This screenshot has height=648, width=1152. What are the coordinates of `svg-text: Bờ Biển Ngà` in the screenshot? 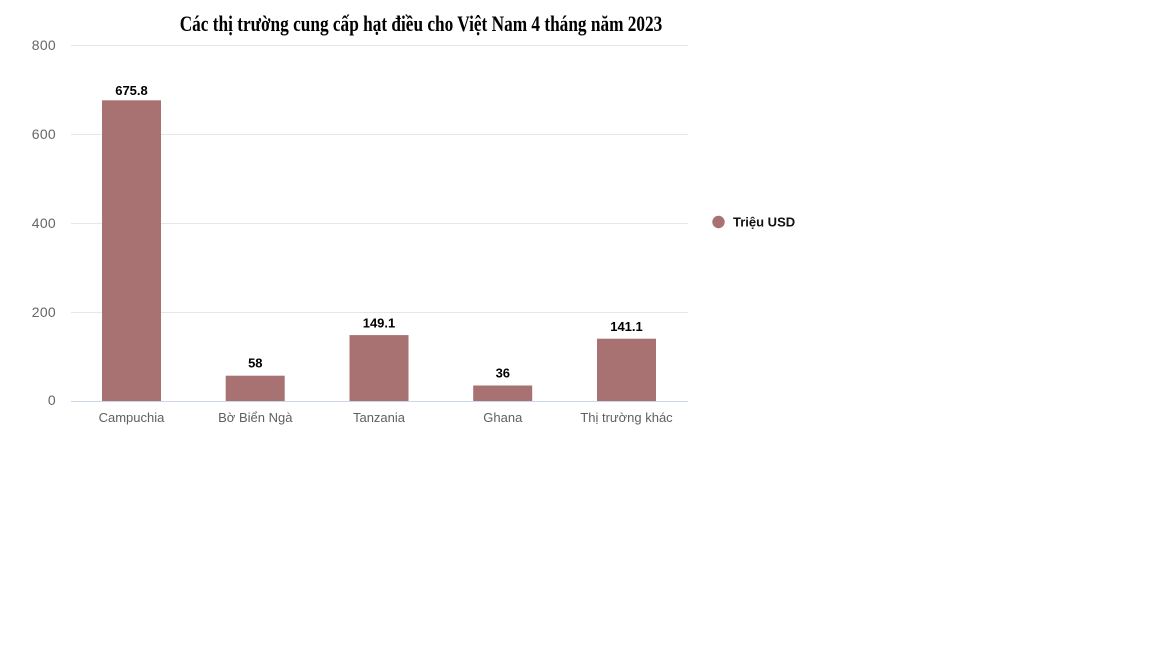 It's located at (255, 417).